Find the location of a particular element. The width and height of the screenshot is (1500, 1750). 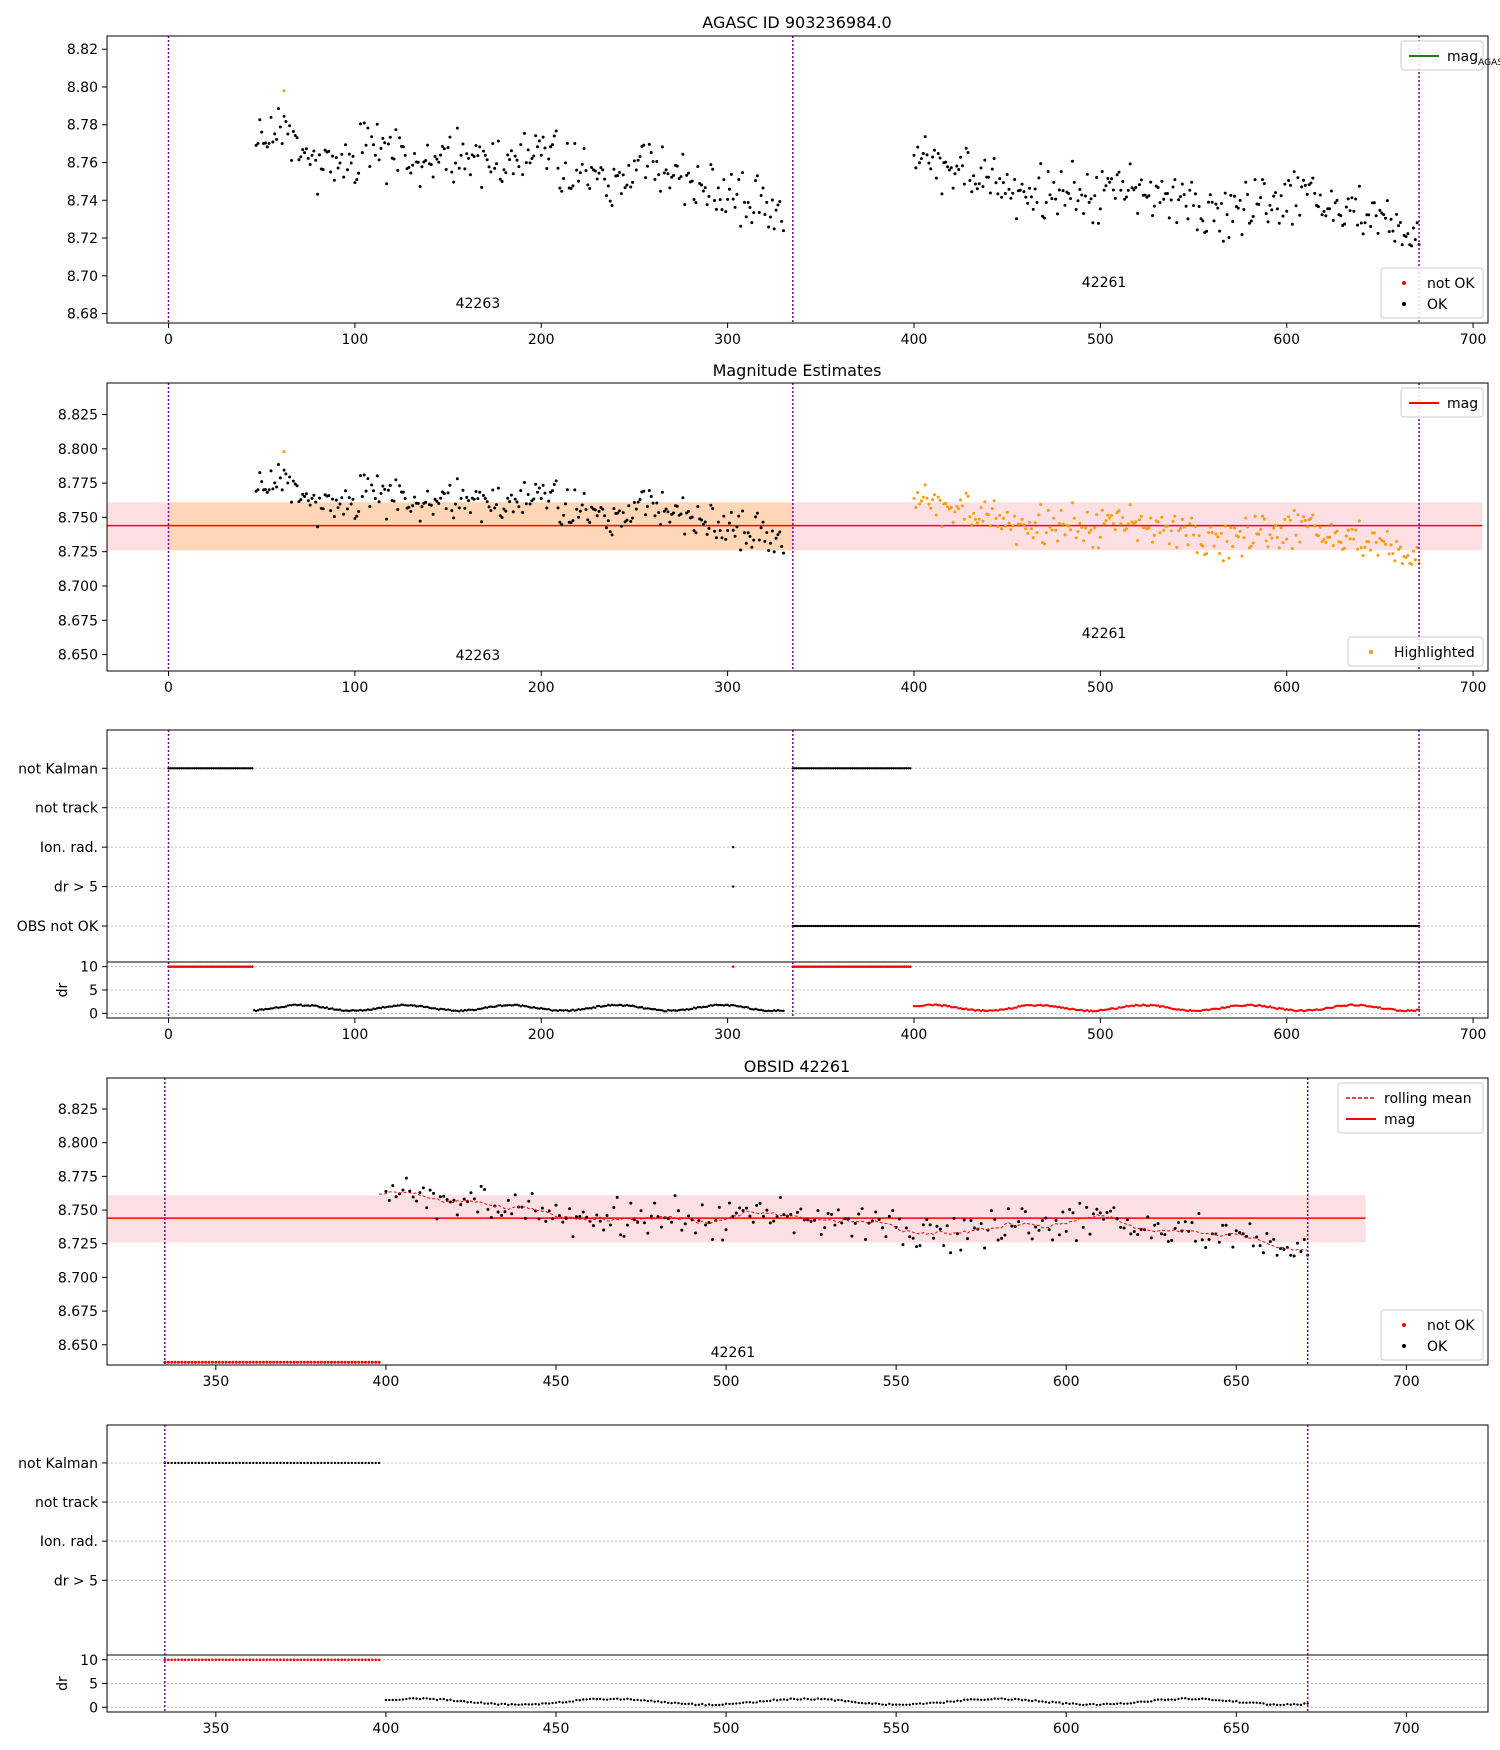

y-tick-label: 8.78 is located at coordinates (82, 126).